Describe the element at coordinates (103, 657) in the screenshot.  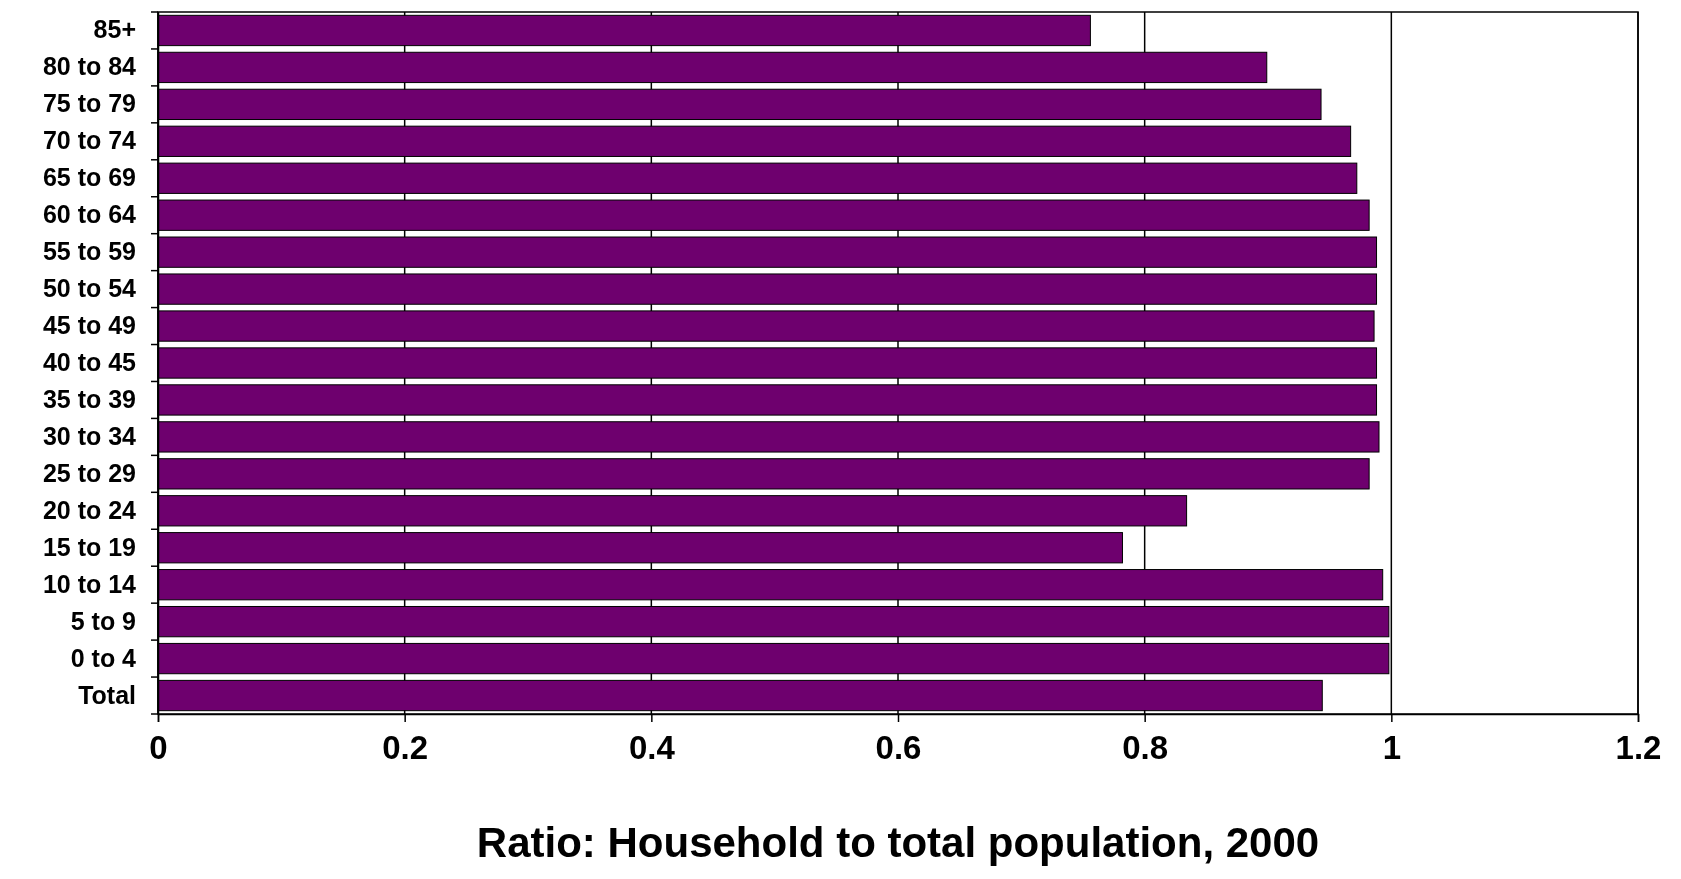
I see `y-tick-label: 0 to 4` at that location.